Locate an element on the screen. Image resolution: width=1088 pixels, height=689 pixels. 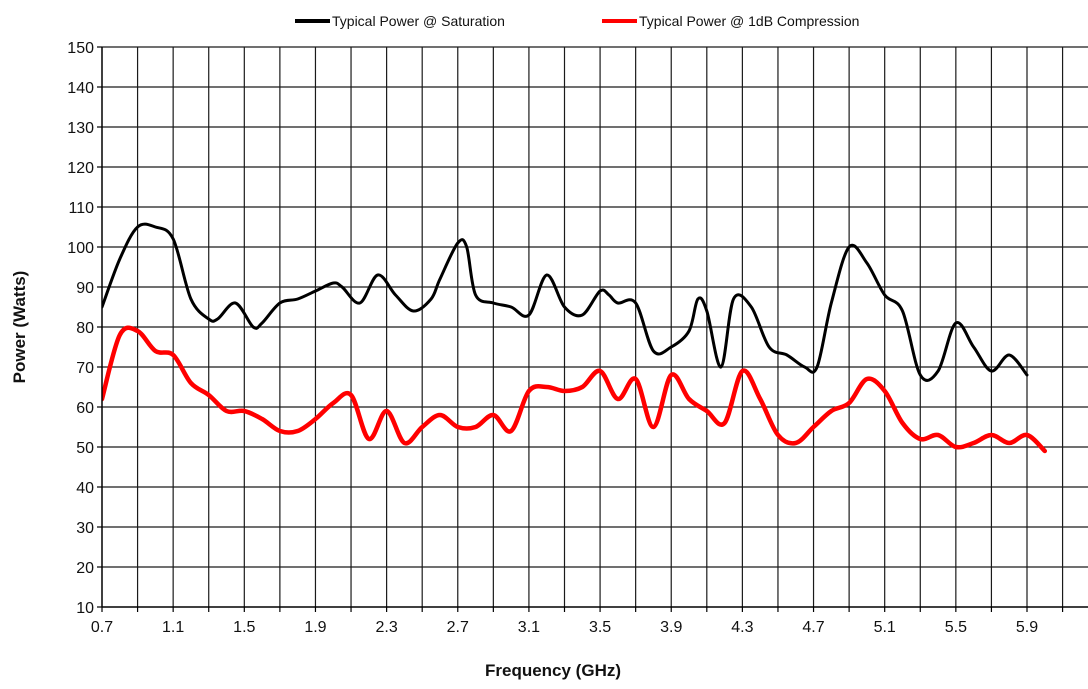
x-tick-label: 5.9 is located at coordinates (1027, 627).